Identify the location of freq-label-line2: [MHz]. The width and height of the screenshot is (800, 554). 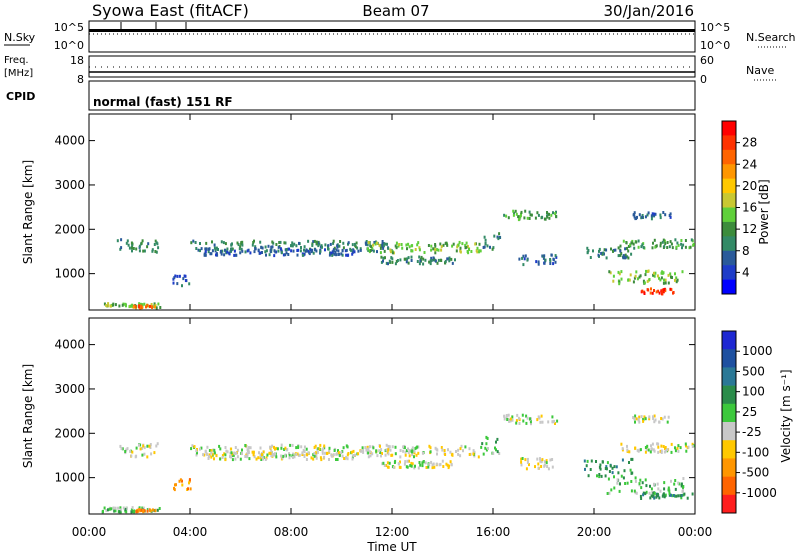
(18, 73).